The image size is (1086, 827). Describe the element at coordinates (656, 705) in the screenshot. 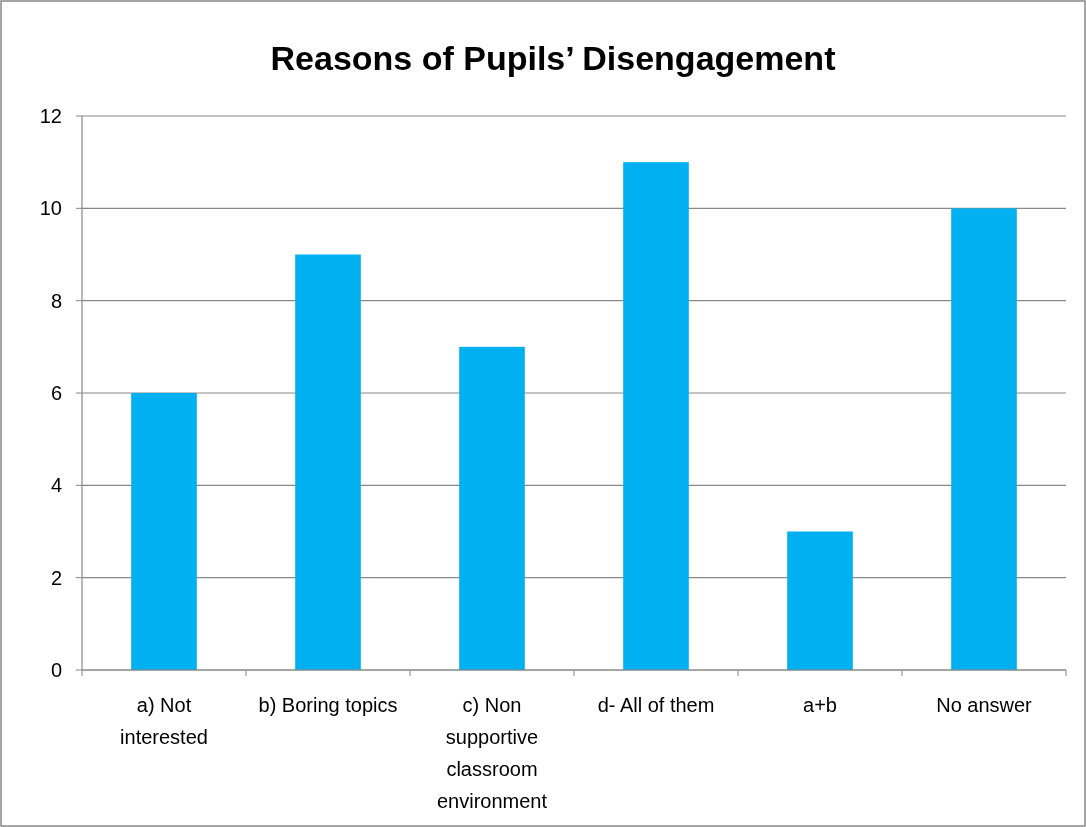

I see `x-tick-label: d- All of them` at that location.